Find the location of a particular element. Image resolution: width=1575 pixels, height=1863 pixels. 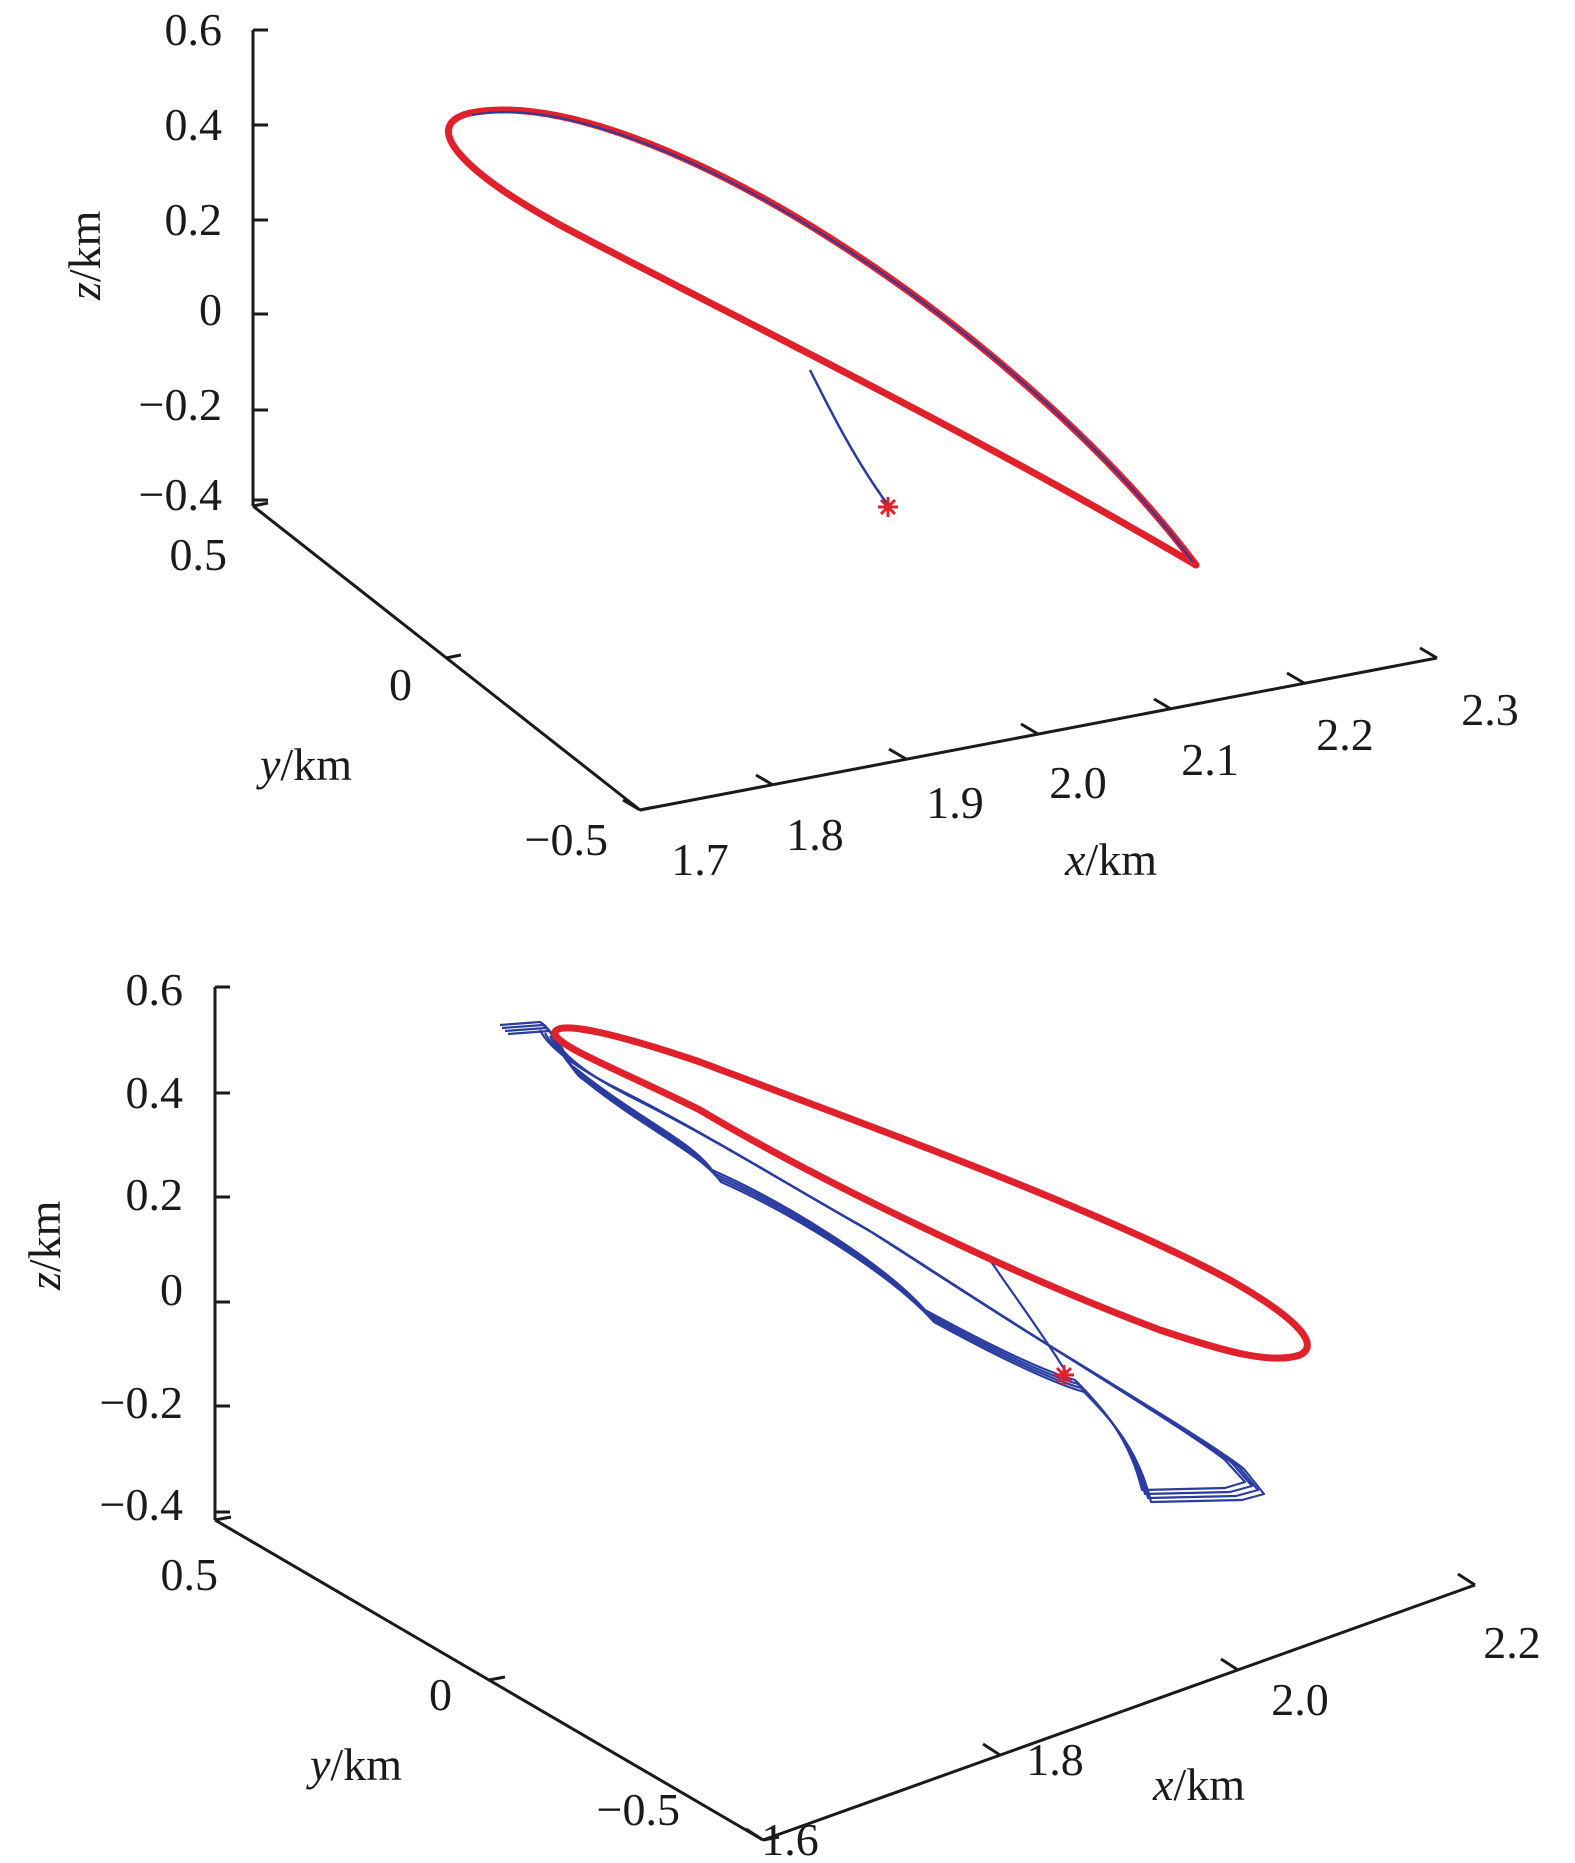

x-tick-label: 1.9 is located at coordinates (955, 802).